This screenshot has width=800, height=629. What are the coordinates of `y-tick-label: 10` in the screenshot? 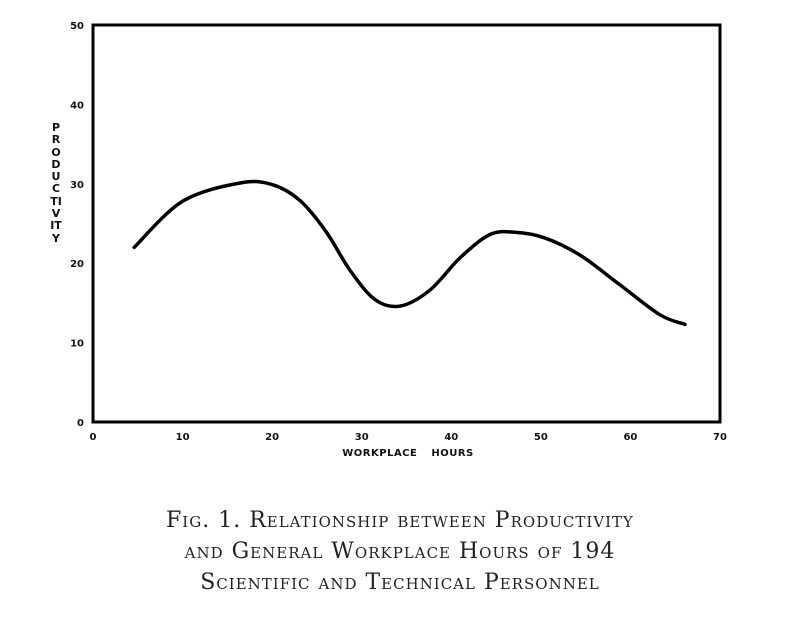 It's located at (77, 344).